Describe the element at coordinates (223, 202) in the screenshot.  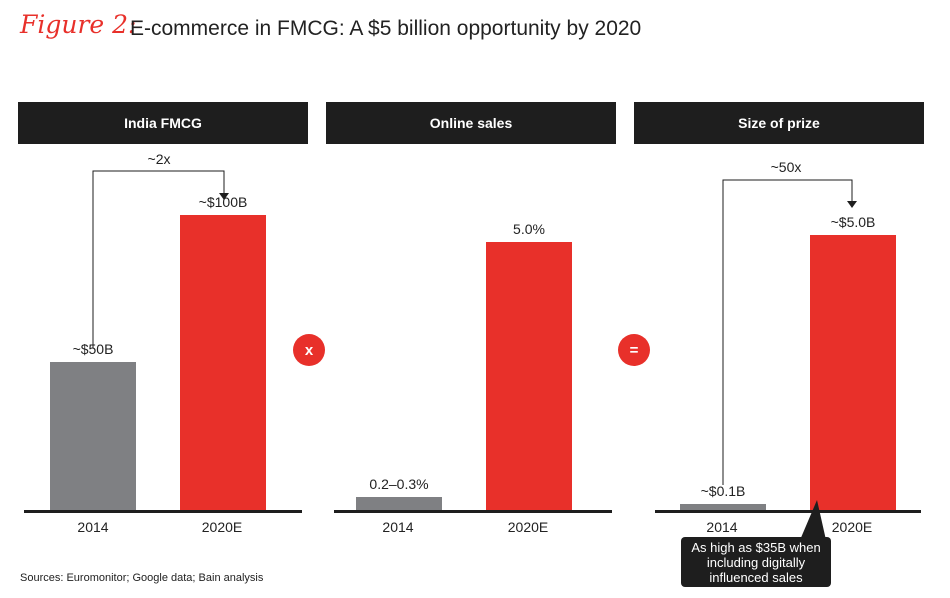
I see `value-label-india-fmcg-2020e: ~$100B` at that location.